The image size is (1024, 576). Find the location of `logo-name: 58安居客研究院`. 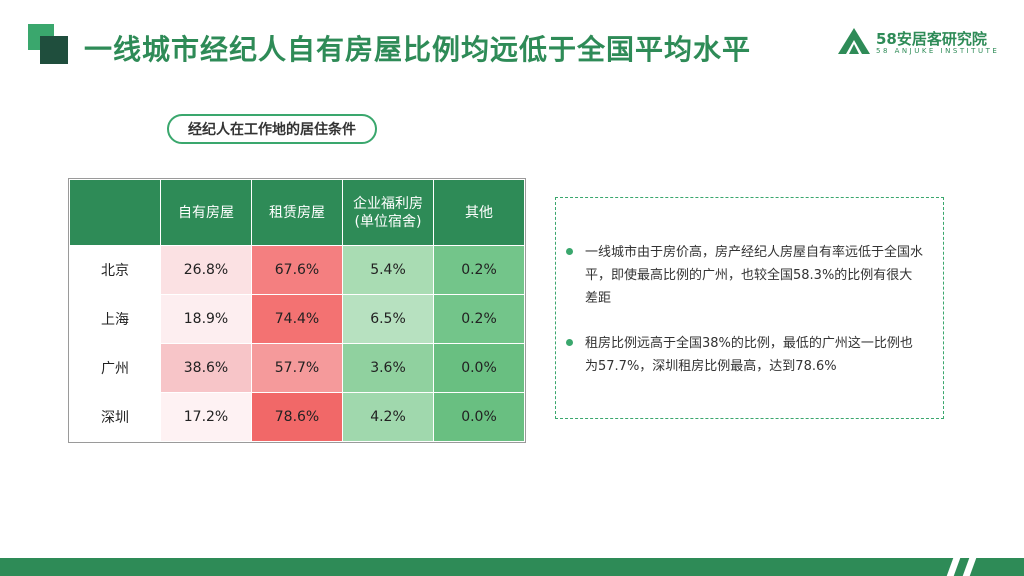

logo-name: 58安居客研究院 is located at coordinates (931, 39).